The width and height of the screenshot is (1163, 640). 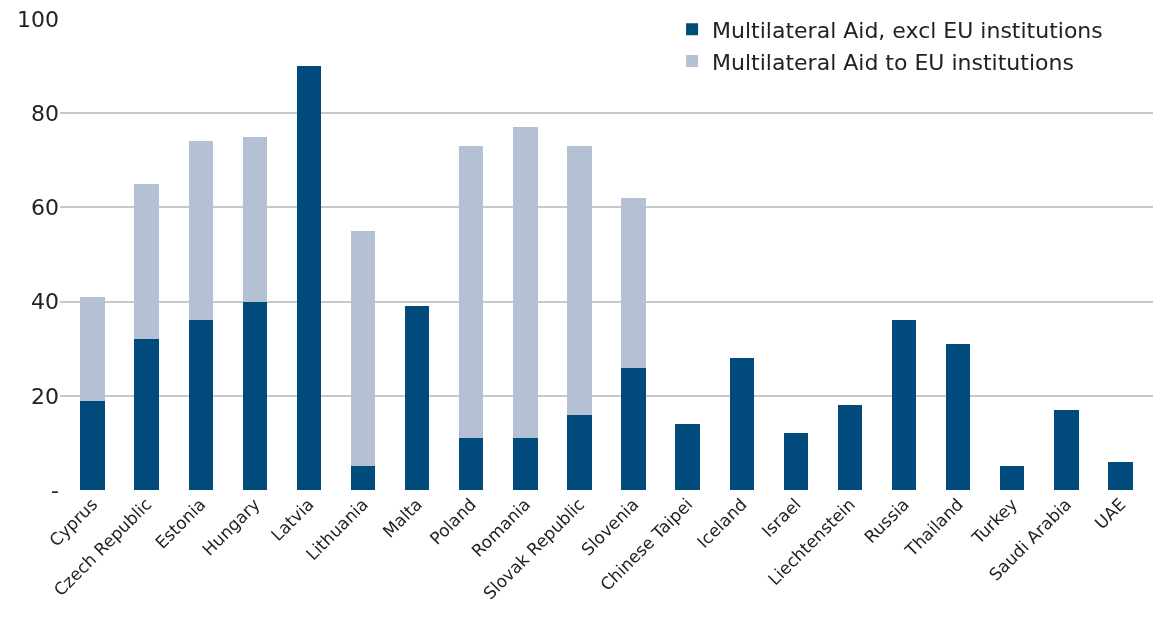 I want to click on legend-label: Multilateral Aid to EU institutions, so click(x=893, y=62).